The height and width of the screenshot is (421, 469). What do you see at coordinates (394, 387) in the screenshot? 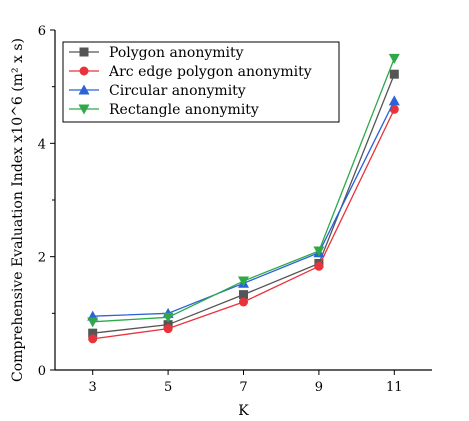
I see `x-tick-label: 11` at bounding box center [394, 387].